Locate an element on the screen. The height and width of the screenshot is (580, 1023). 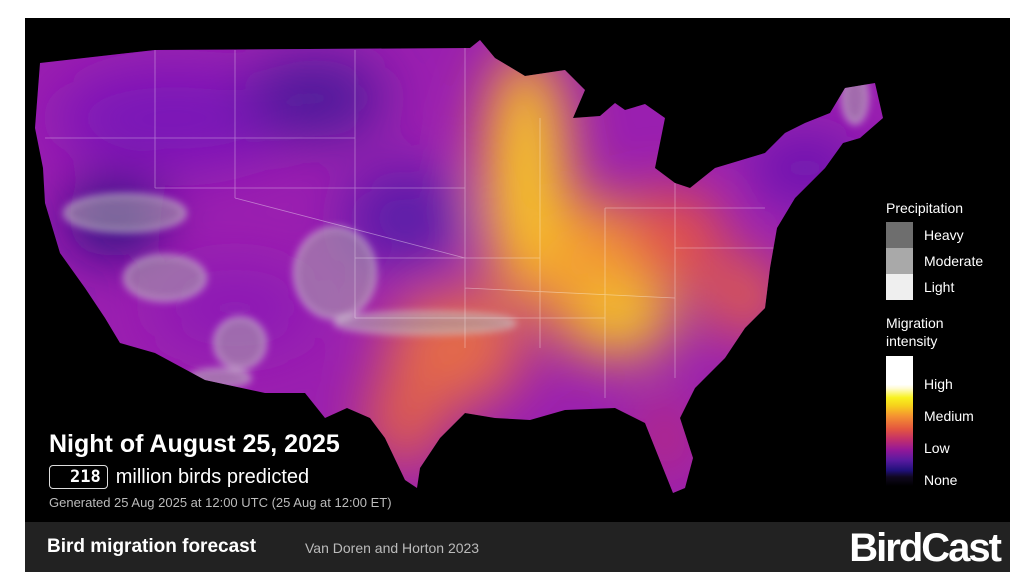
citation: Van Doren and Horton 2023 is located at coordinates (392, 548).